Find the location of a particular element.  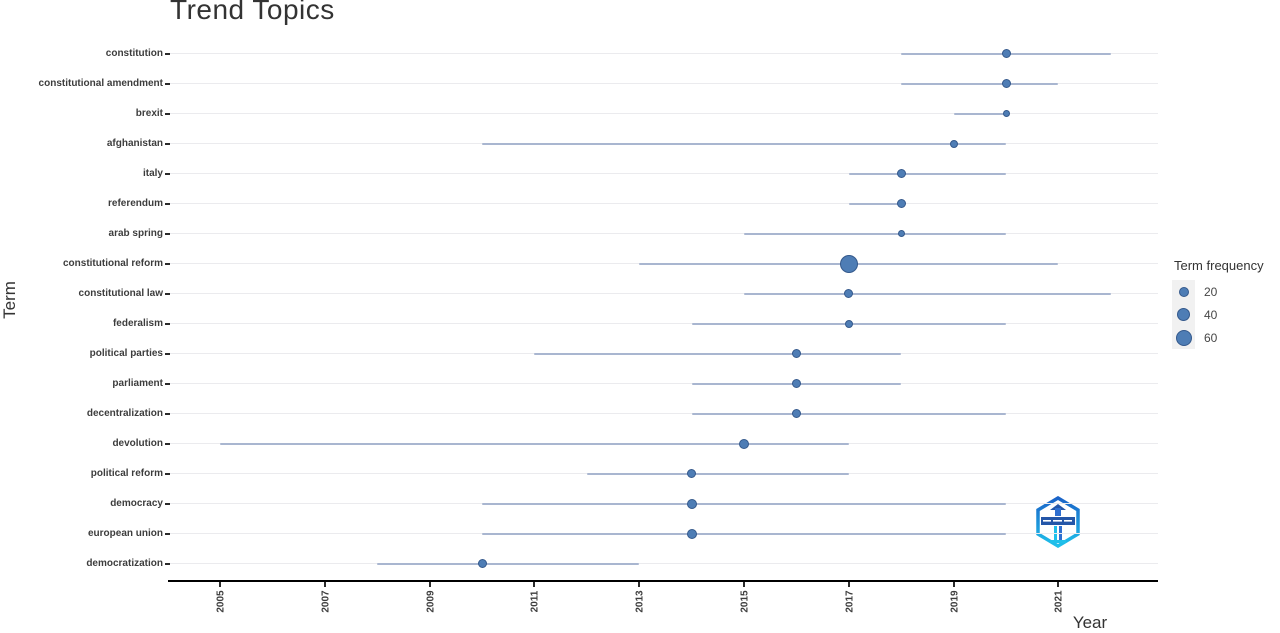

term-axis-label: decentralization is located at coordinates (124, 413).